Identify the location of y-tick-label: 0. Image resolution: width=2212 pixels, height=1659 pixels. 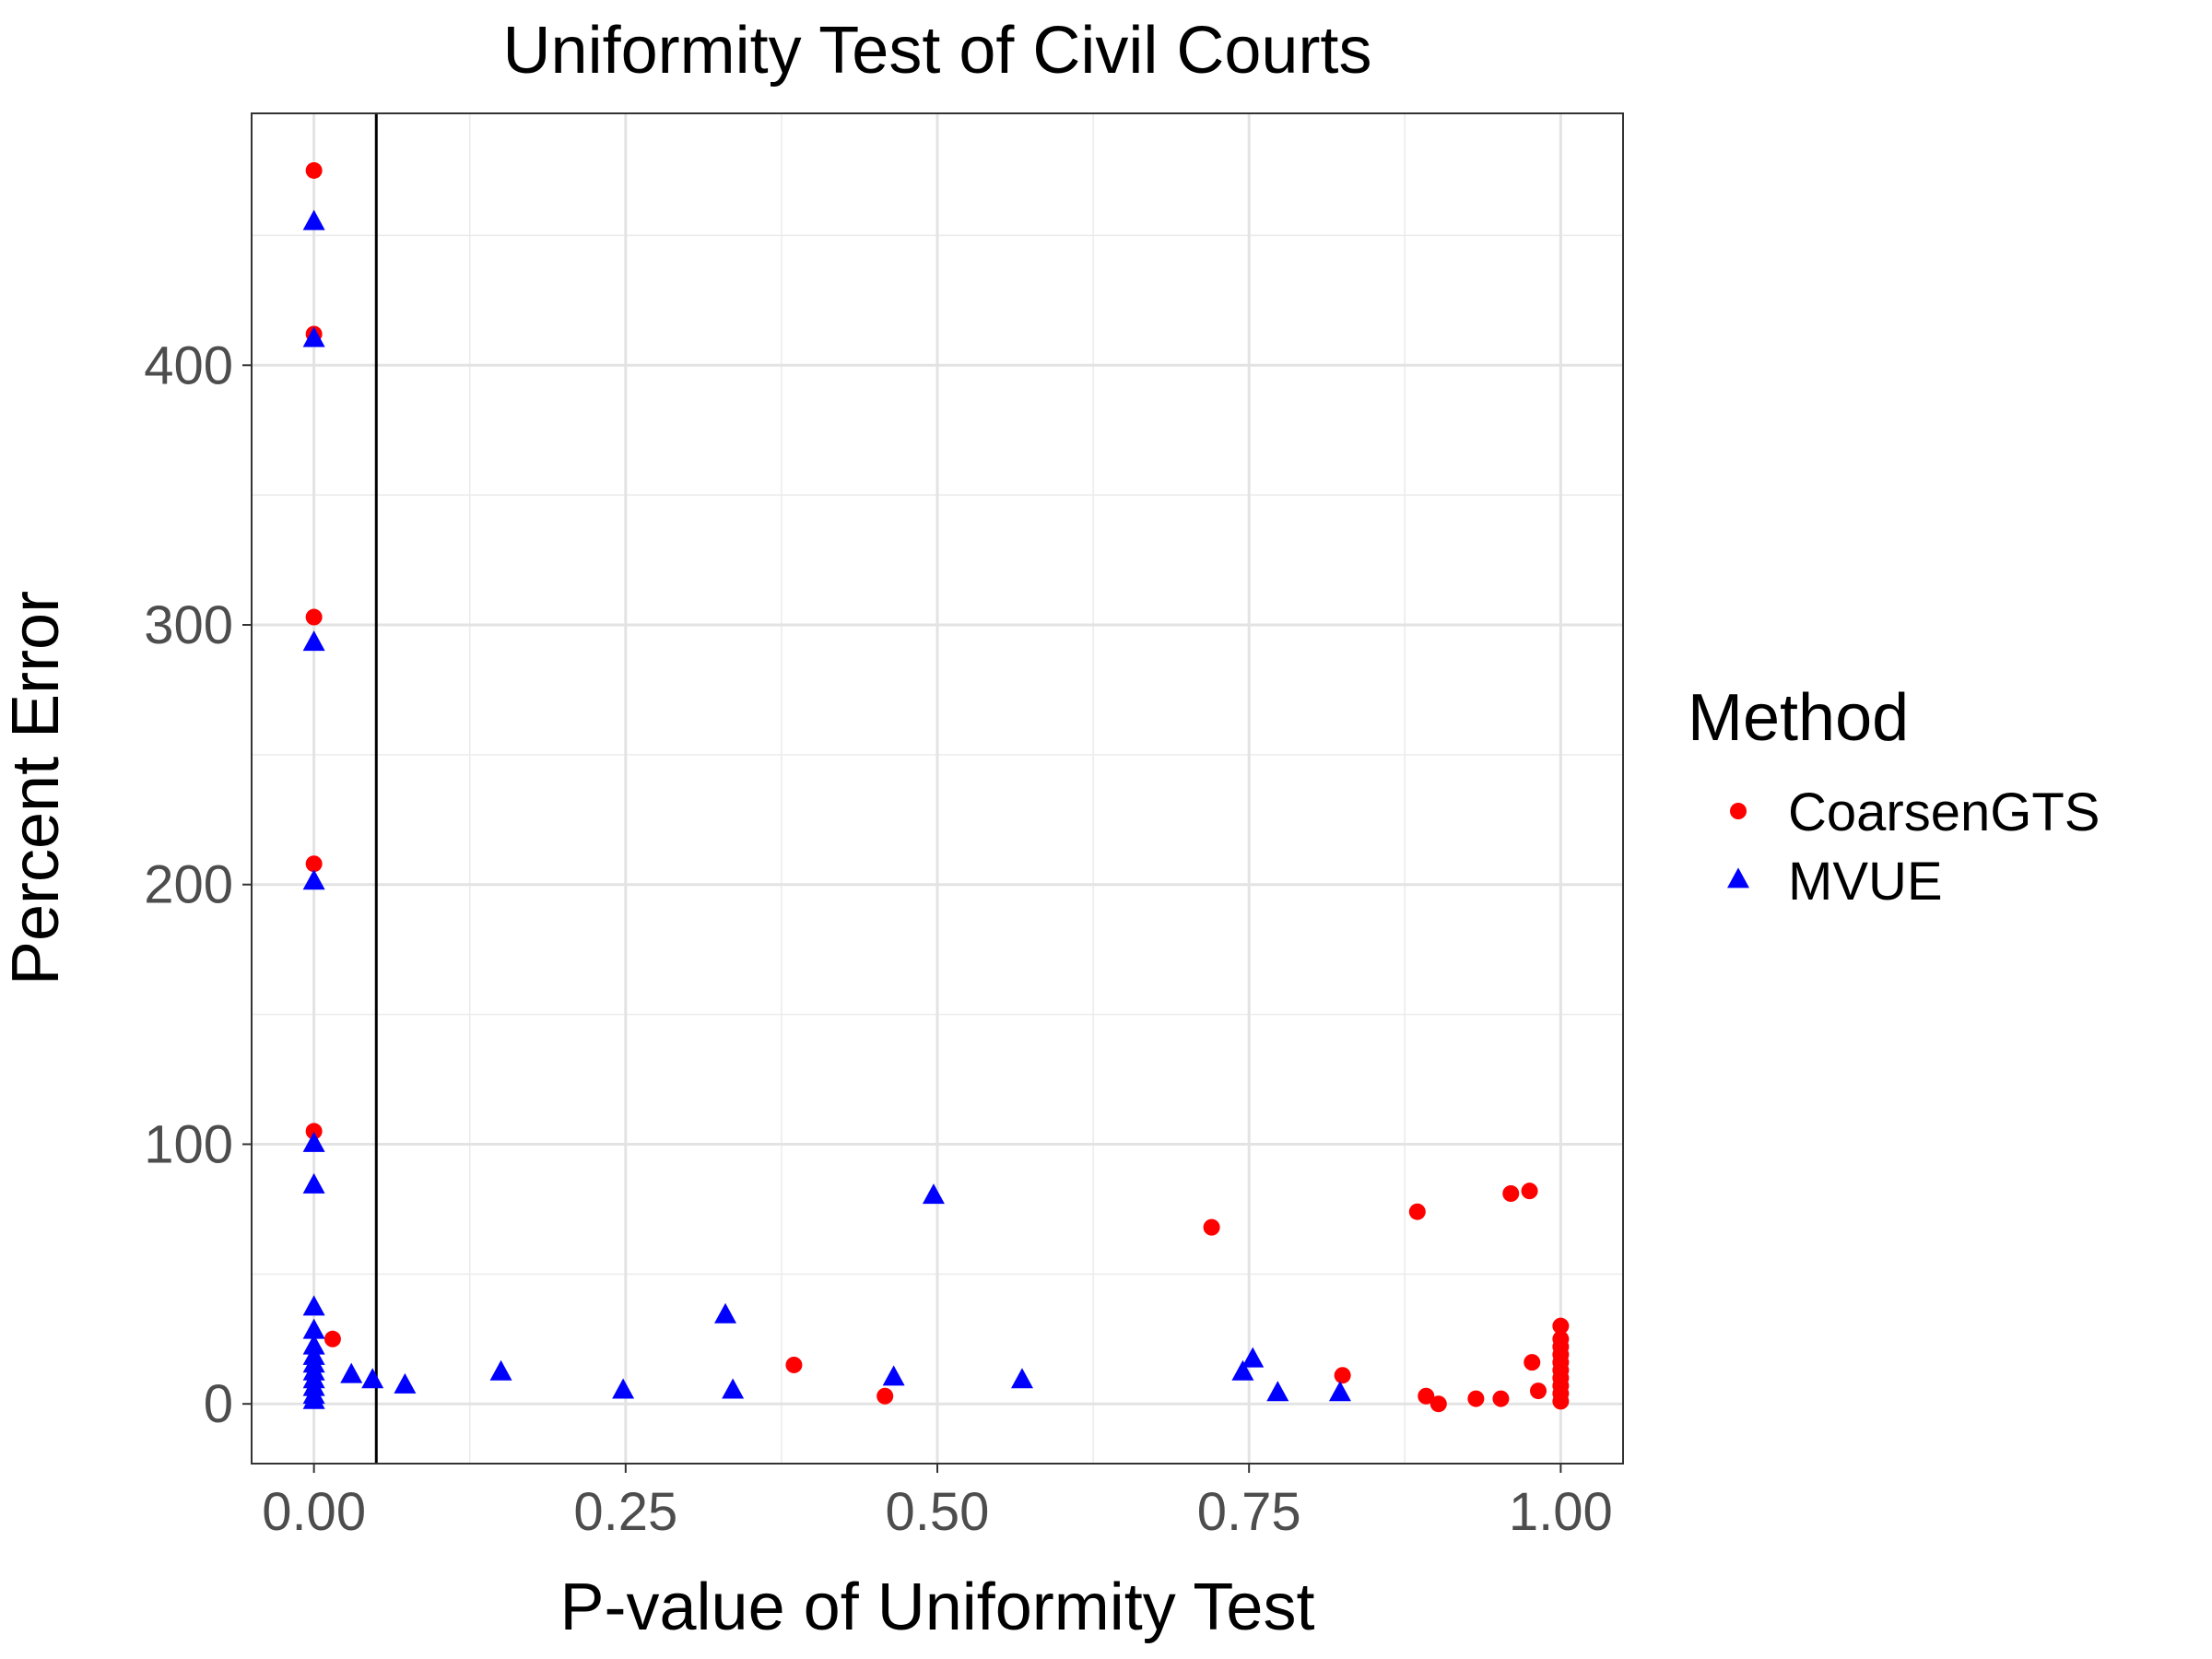
(218, 1404).